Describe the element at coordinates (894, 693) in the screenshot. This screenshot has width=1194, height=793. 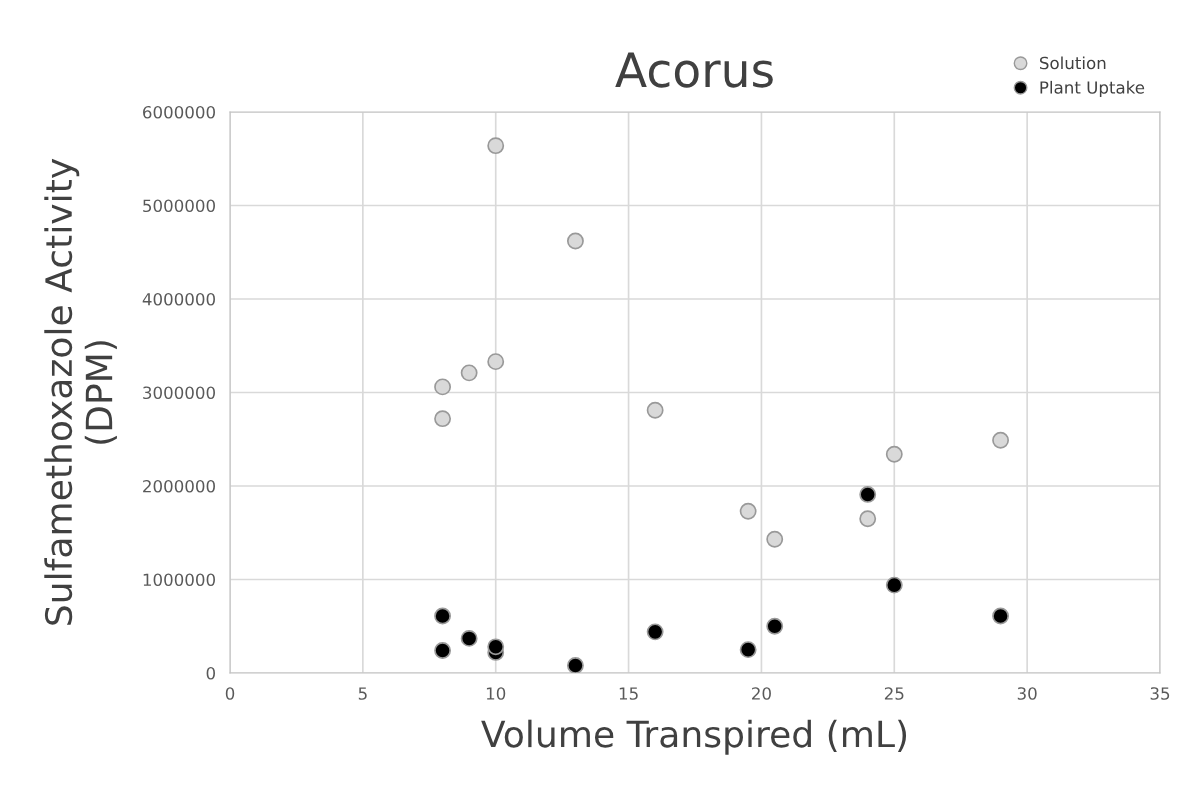
I see `x-tick-label: 25` at that location.